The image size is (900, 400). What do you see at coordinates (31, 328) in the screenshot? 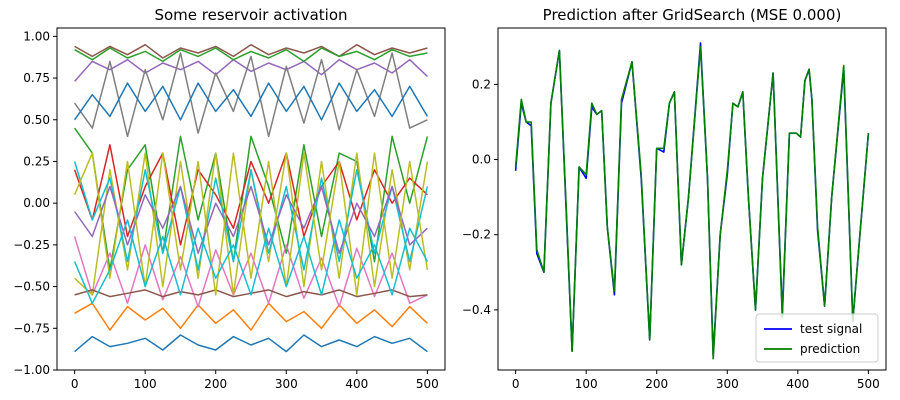
I see `y-tick-label: −0.75` at bounding box center [31, 328].